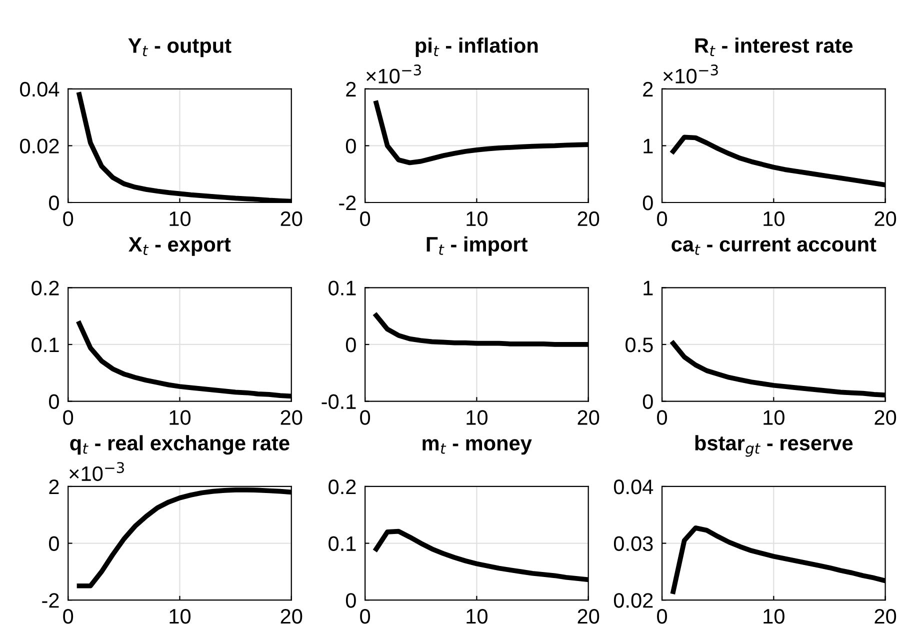 The width and height of the screenshot is (908, 635). I want to click on chart-title: R$_{t}$ - interest rate, so click(774, 47).